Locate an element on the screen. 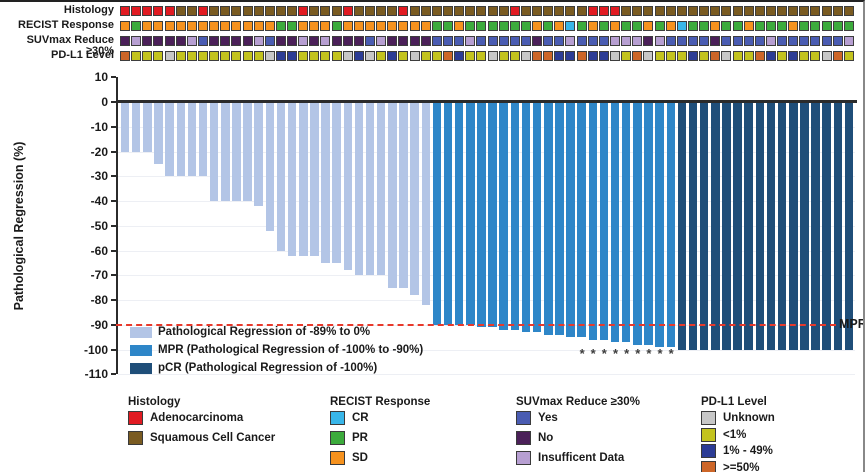 This screenshot has width=865, height=472. track-label-3: SUVmax Reduce ≥30% is located at coordinates (70, 45).